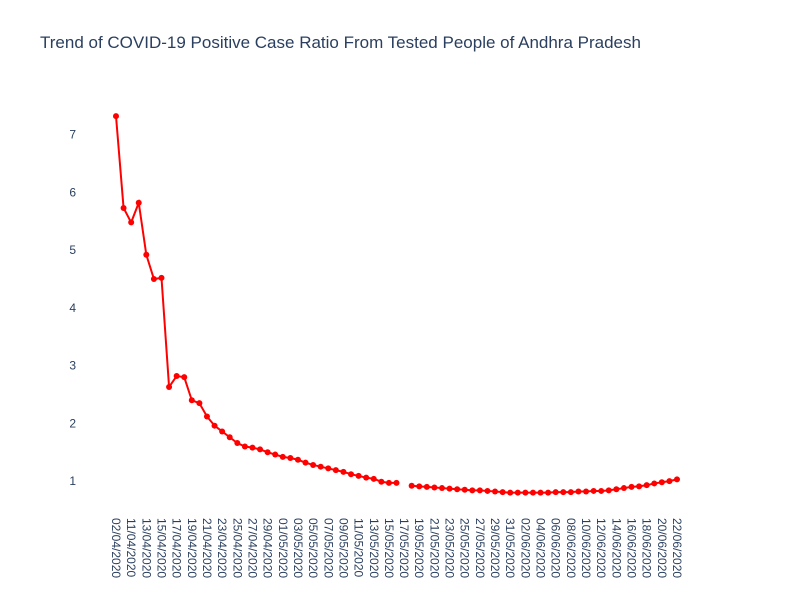 The height and width of the screenshot is (600, 800). Describe the element at coordinates (374, 548) in the screenshot. I see `x-tick-label: 13/05/2020` at that location.